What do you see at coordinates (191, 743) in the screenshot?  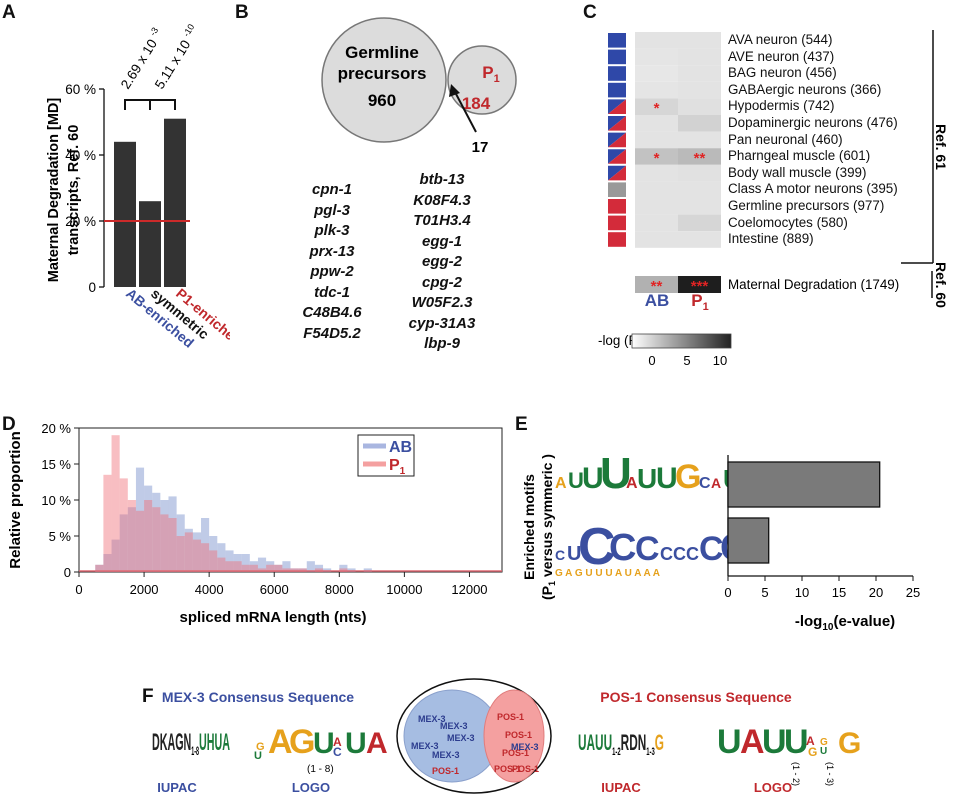 I see `mex3-iupac: DKAGN1-8UHUA` at bounding box center [191, 743].